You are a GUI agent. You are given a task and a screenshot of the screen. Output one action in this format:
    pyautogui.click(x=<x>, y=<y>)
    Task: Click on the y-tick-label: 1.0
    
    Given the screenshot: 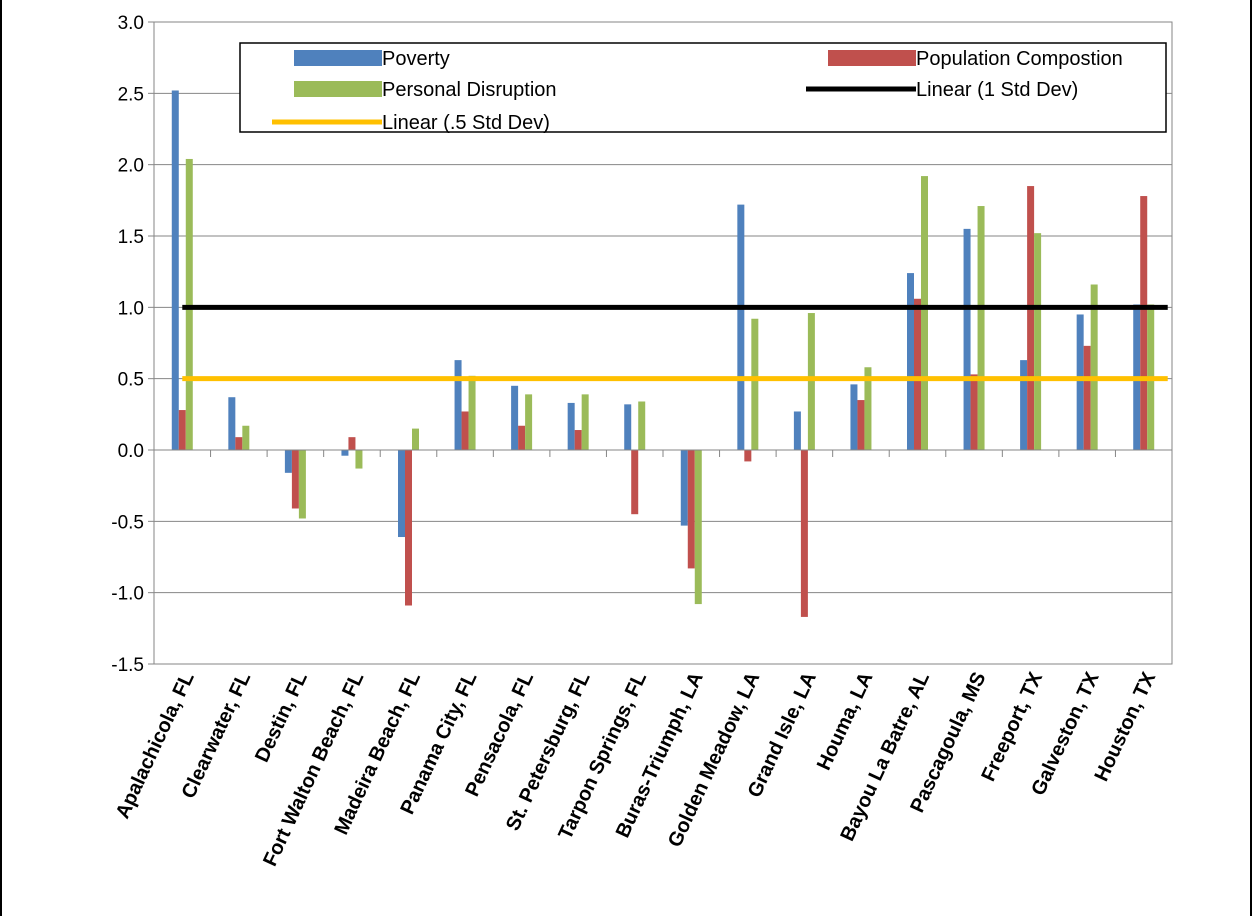 What is the action you would take?
    pyautogui.click(x=131, y=308)
    